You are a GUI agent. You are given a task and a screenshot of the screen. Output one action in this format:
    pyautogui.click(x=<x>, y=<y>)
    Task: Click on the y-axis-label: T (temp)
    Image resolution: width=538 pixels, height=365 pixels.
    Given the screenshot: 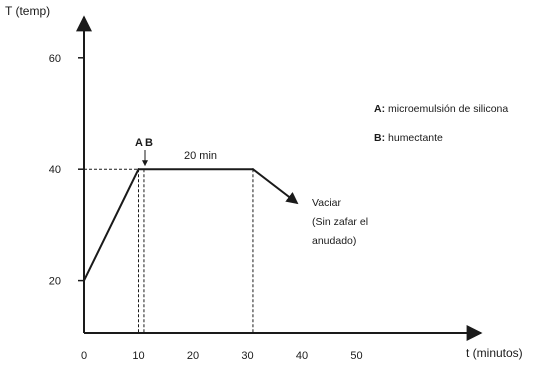 What is the action you would take?
    pyautogui.click(x=27, y=11)
    